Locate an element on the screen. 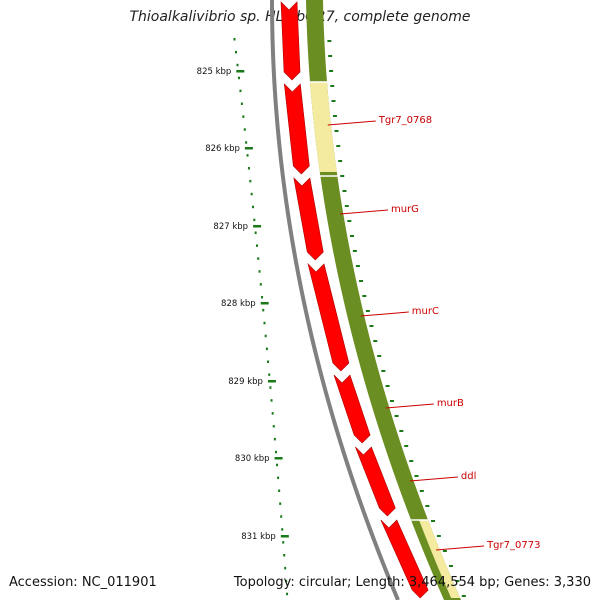 This screenshot has height=600, width=600. gene-label: Tgr7_0768 is located at coordinates (405, 120).